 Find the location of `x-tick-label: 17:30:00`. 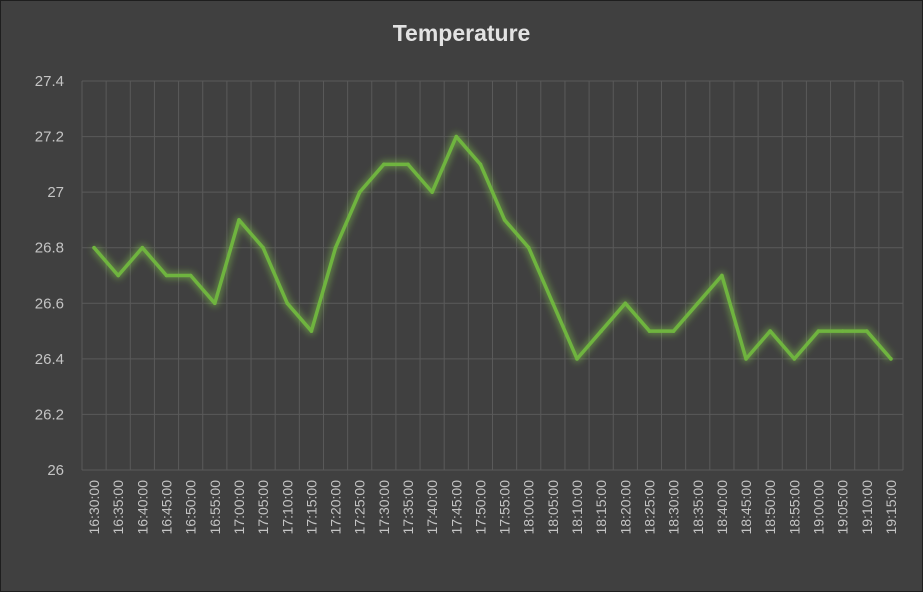

x-tick-label: 17:30:00 is located at coordinates (384, 507).